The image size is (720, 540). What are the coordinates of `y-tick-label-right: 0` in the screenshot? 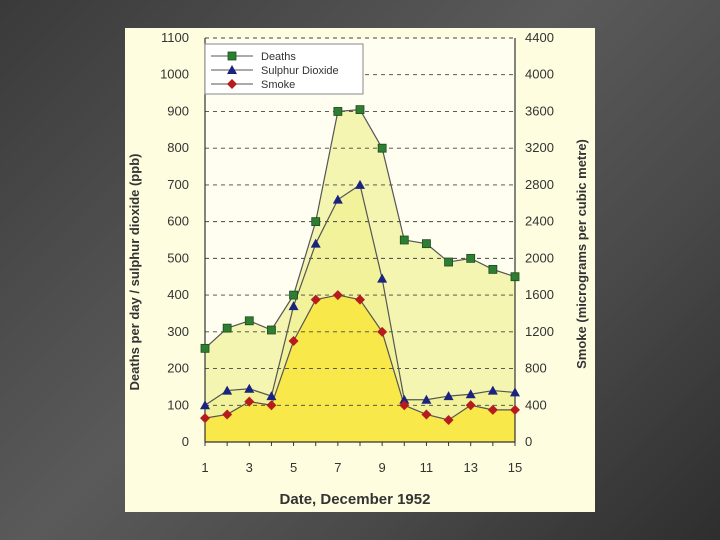 It's located at (528, 441).